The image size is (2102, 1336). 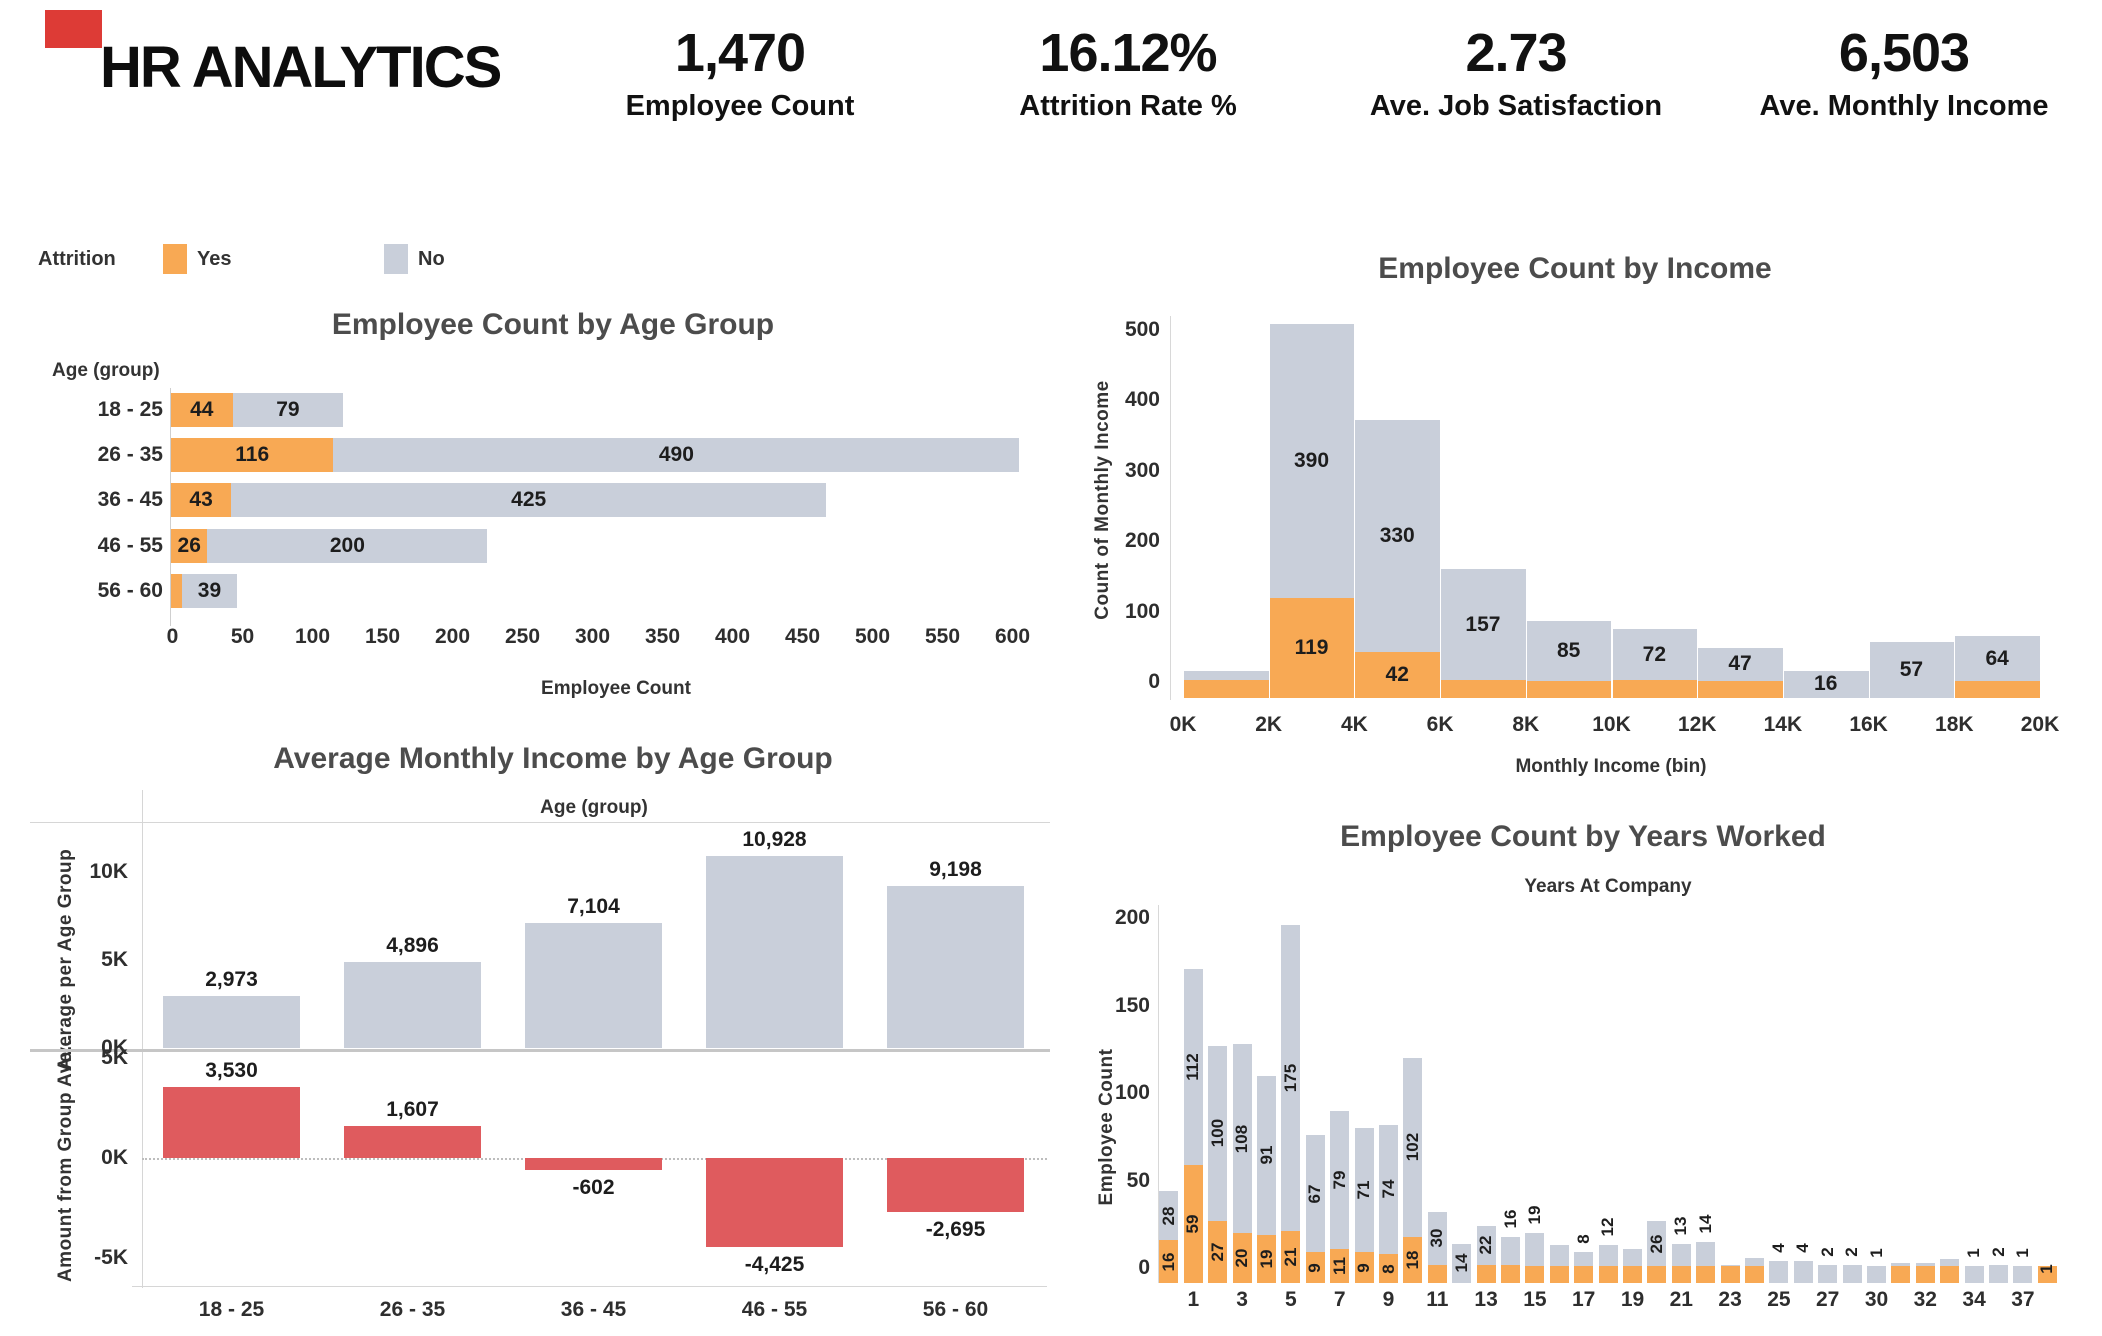 I want to click on legend-label-yes: Yes, so click(x=214, y=259).